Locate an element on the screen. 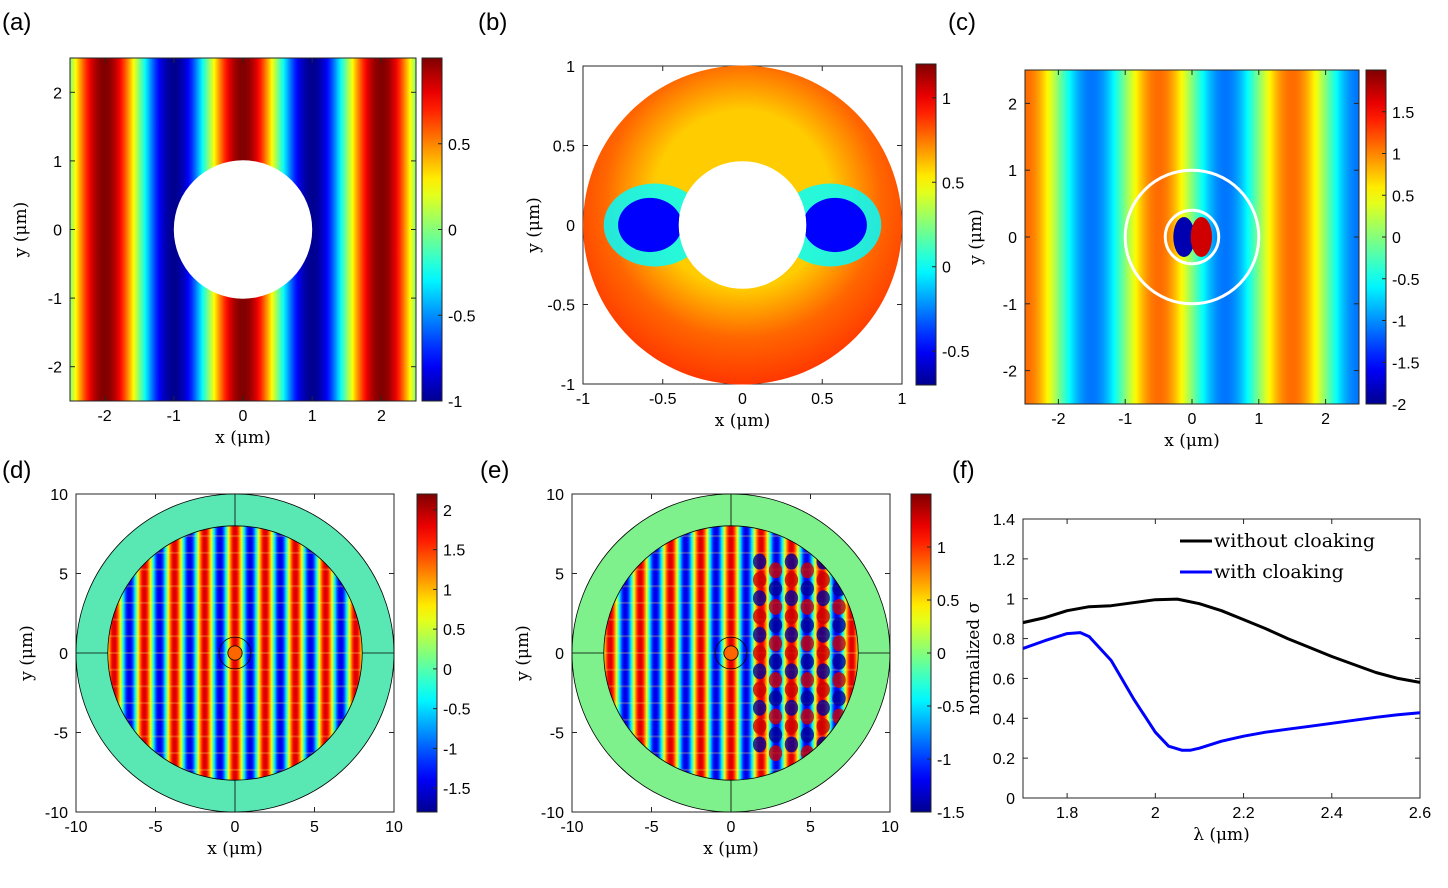  x-tick-label-e: 10 is located at coordinates (890, 827).